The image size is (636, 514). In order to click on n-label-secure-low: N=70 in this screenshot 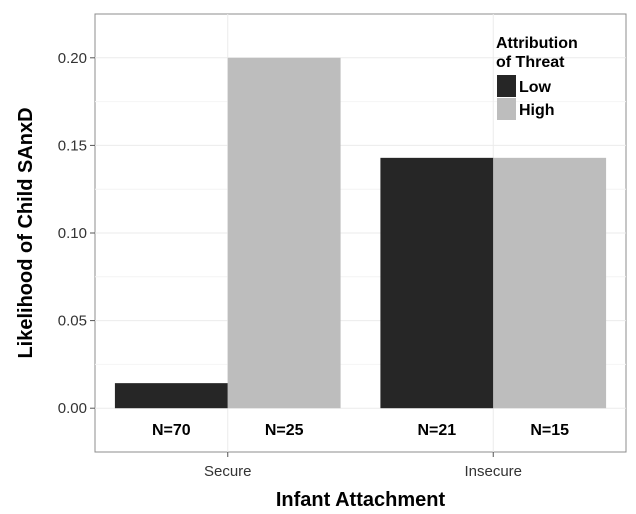, I will do `click(171, 430)`.